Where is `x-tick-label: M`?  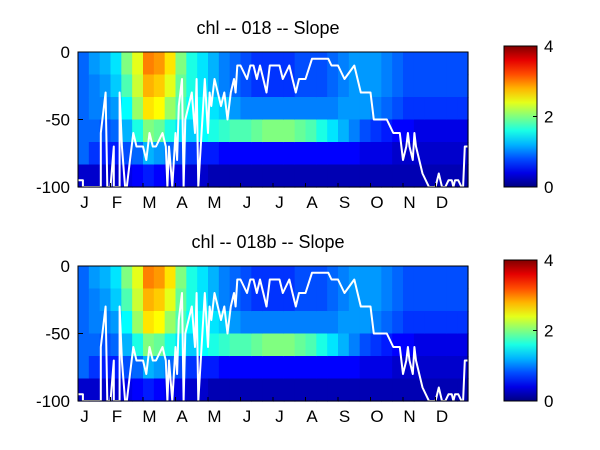
x-tick-label: M is located at coordinates (149, 416).